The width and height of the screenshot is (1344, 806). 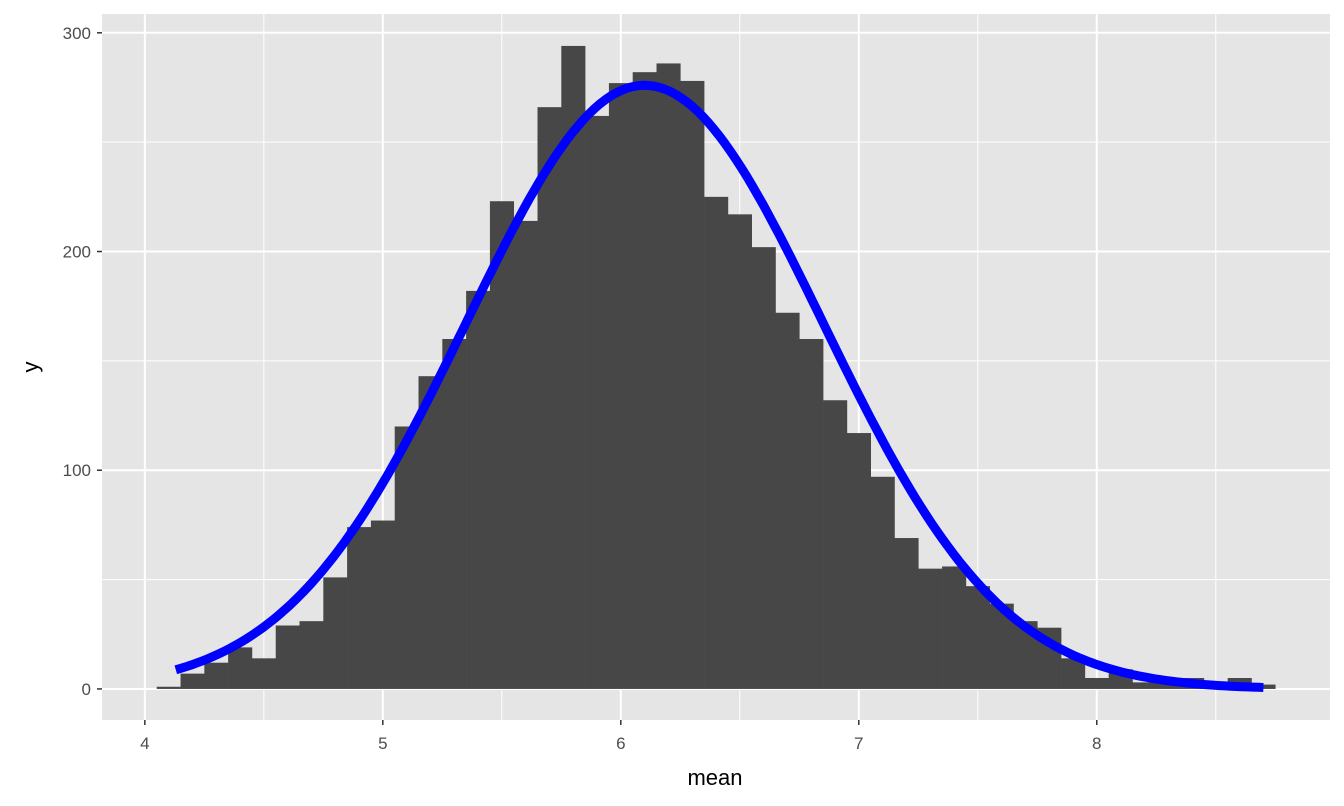 What do you see at coordinates (858, 743) in the screenshot?
I see `x-tick-label: 7` at bounding box center [858, 743].